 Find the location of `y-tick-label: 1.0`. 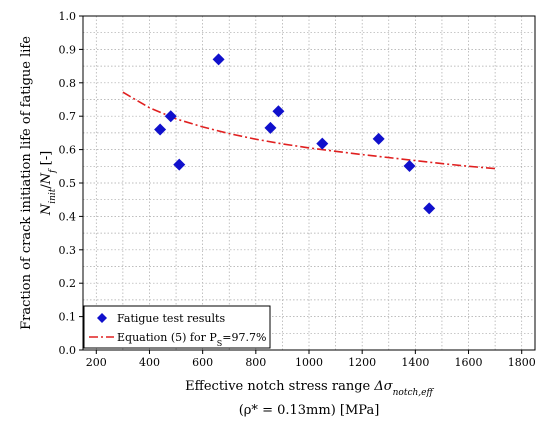

y-tick-label: 1.0 is located at coordinates (68, 16).